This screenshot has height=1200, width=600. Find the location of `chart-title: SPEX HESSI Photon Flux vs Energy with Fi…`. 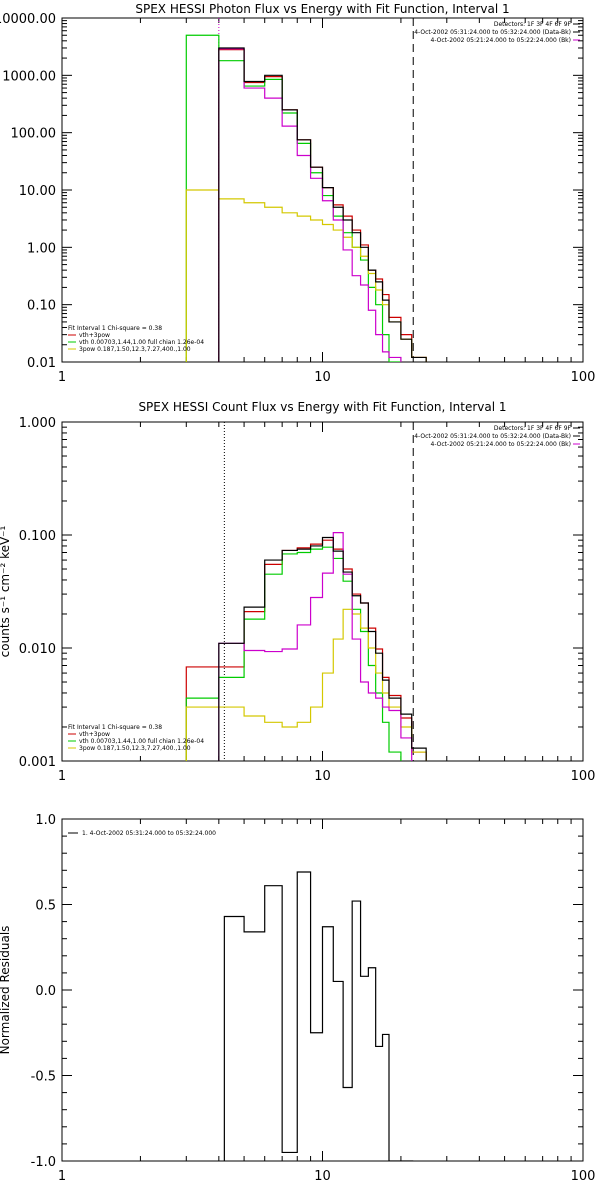

chart-title: SPEX HESSI Photon Flux vs Energy with Fi… is located at coordinates (322, 9).